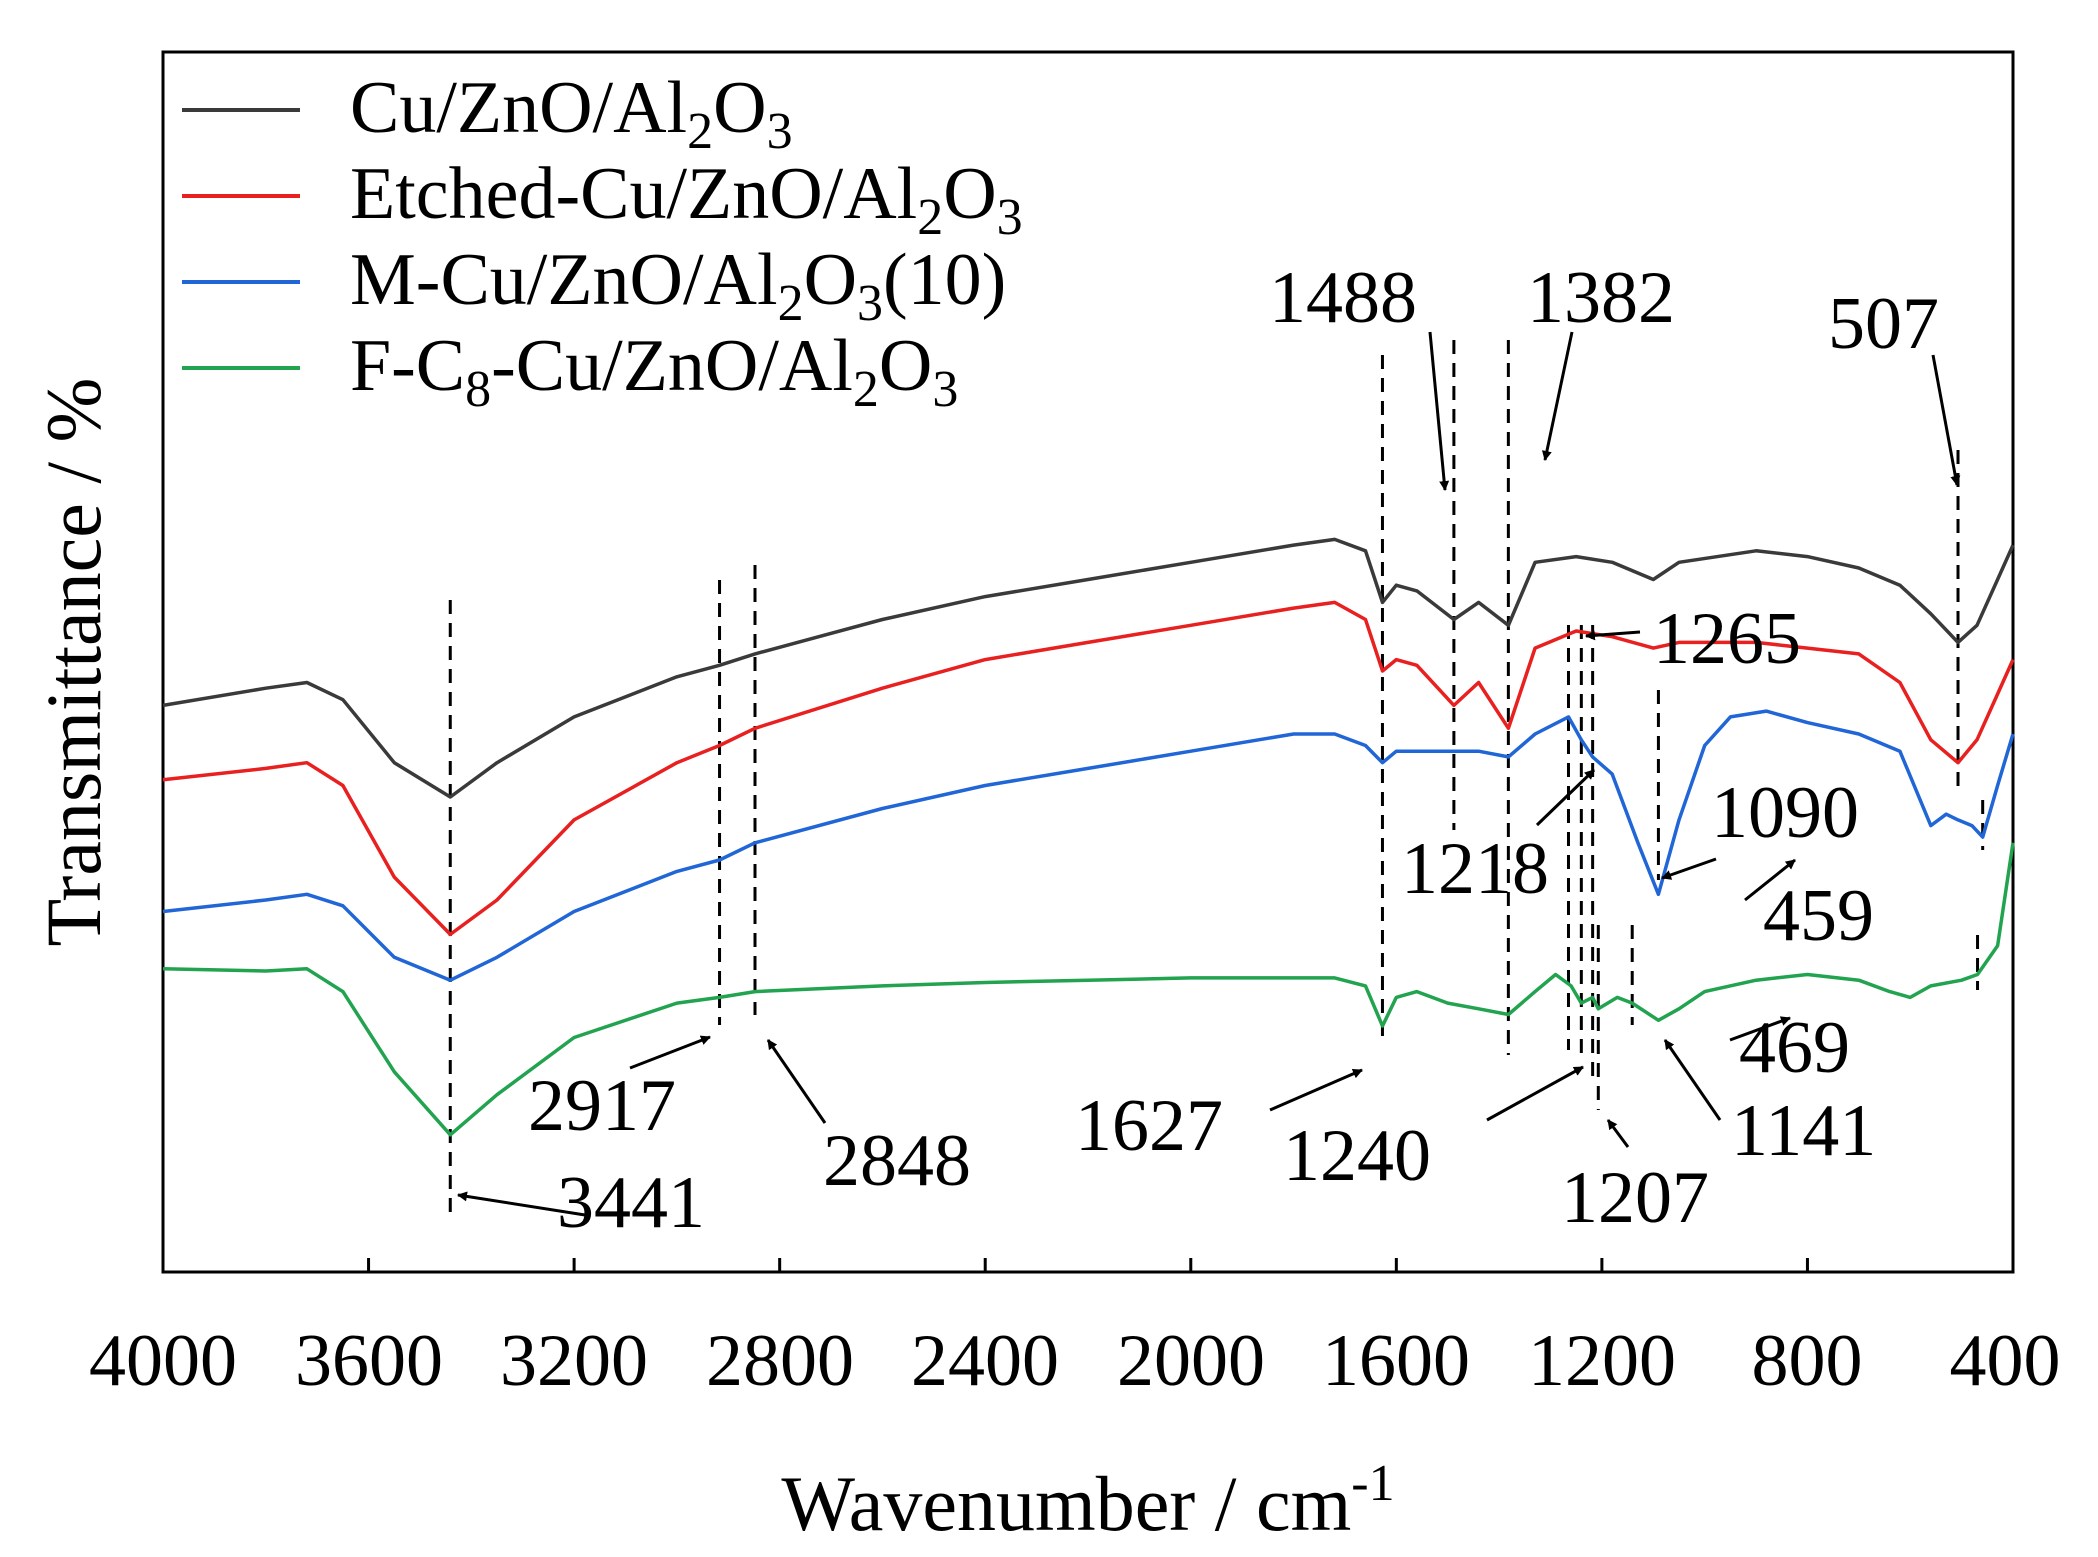 This screenshot has height=1557, width=2098. Describe the element at coordinates (2005, 1361) in the screenshot. I see `x-tick-label: 400` at that location.